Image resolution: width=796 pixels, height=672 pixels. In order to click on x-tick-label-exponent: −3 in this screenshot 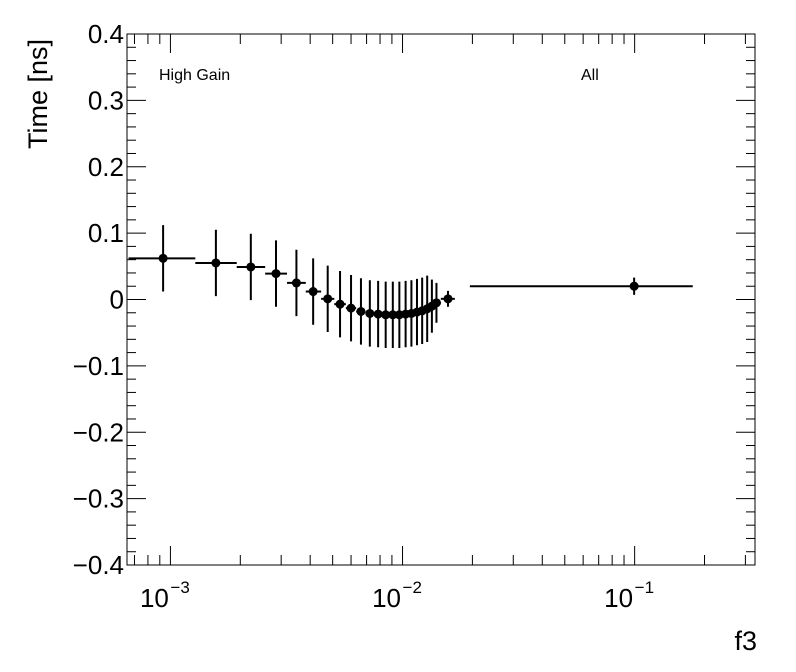, I will do `click(179, 587)`.